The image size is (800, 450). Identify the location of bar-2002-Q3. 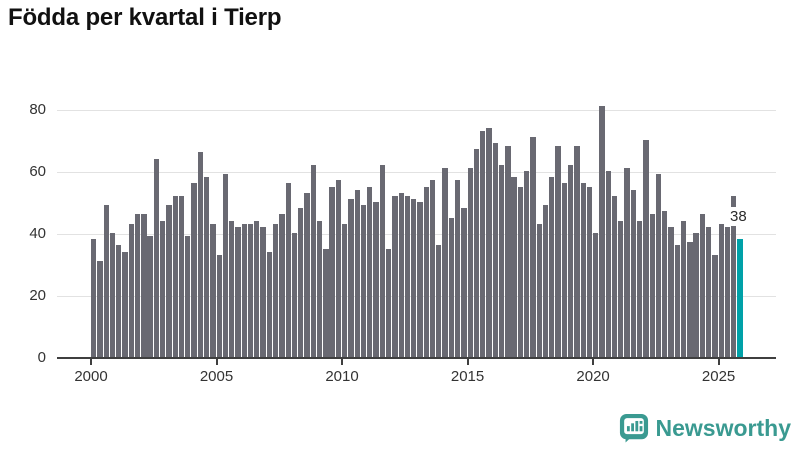
(156, 257).